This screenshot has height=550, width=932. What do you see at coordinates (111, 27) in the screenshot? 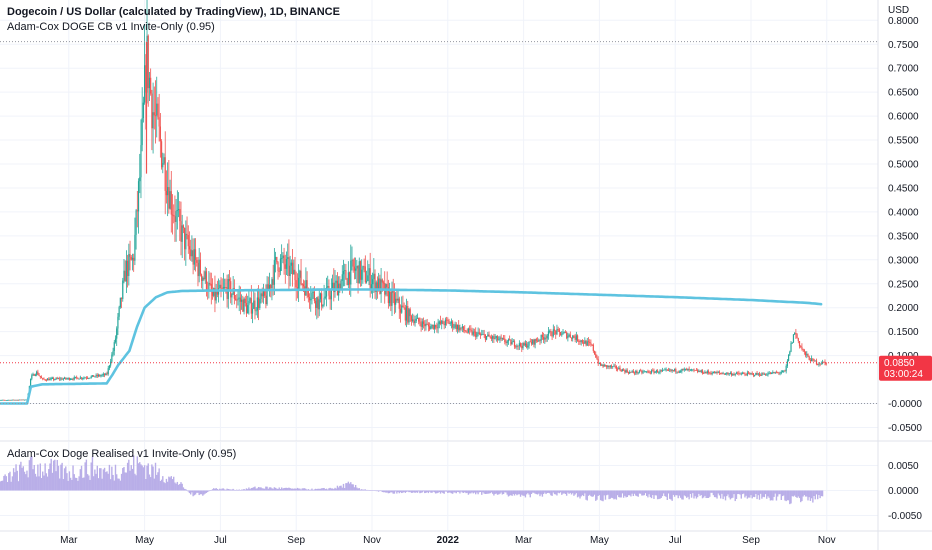
I see `main-indicator-title: Adam-Cox DOGE CB v1 Invite-Only (0.95)` at bounding box center [111, 27].